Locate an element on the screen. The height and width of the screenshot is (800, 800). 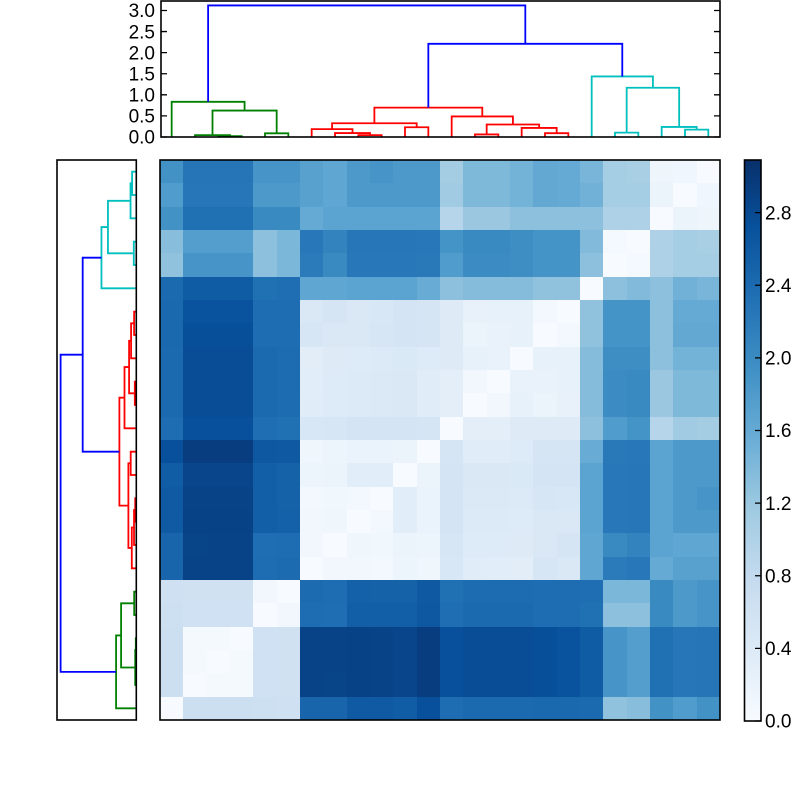
svg-text: 3.0 is located at coordinates (142, 11).